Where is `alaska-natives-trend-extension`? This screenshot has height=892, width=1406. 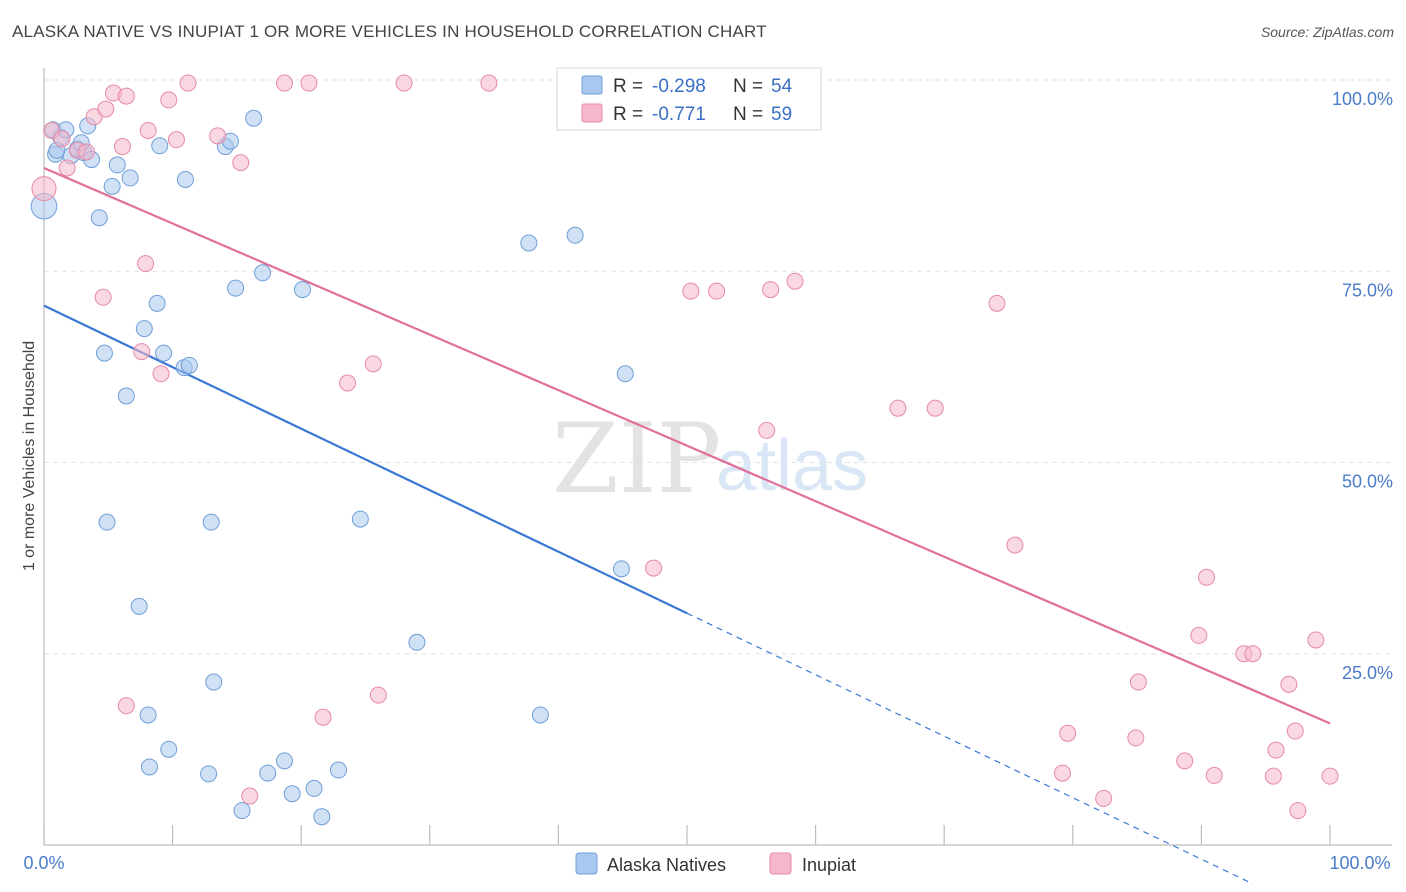 alaska-natives-trend-extension is located at coordinates (970, 748).